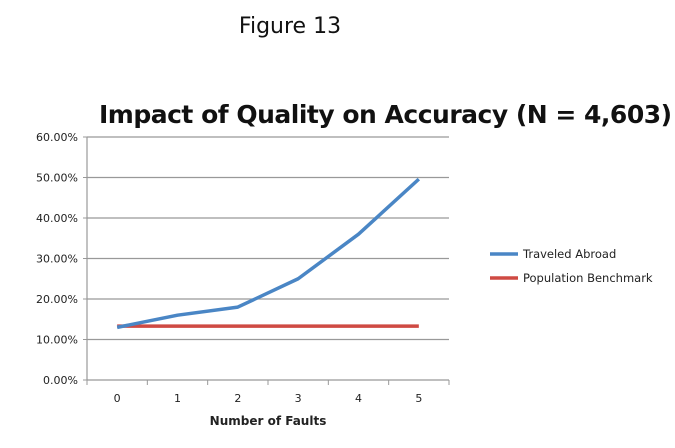 This screenshot has height=448, width=675. Describe the element at coordinates (117, 398) in the screenshot. I see `x-tick-label: 0` at that location.